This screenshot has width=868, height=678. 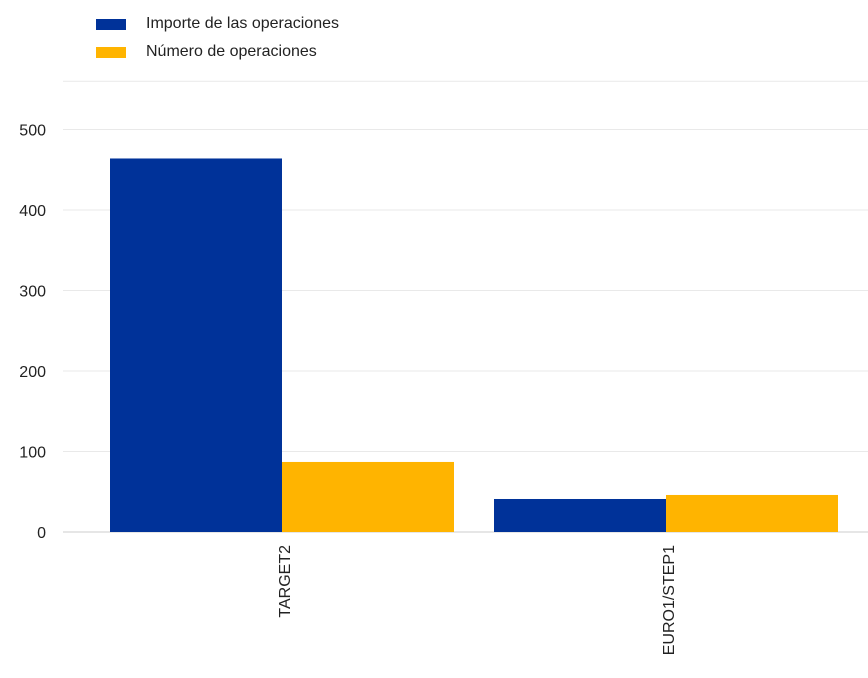 What do you see at coordinates (32, 292) in the screenshot?
I see `y-tick-label: 300` at bounding box center [32, 292].